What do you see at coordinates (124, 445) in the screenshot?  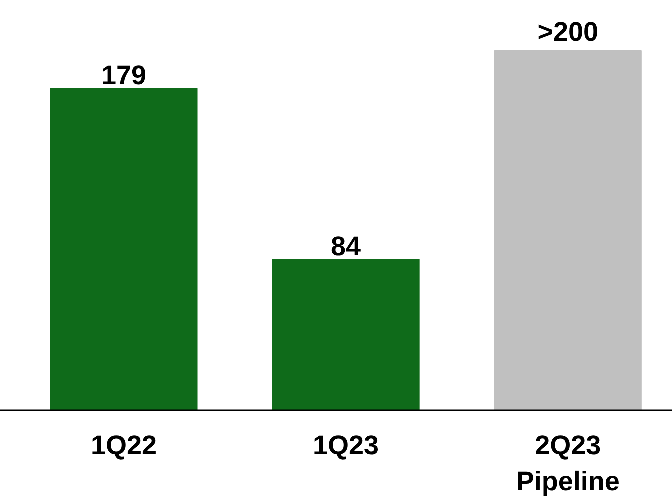 I see `x-tick-label: 1Q22` at bounding box center [124, 445].